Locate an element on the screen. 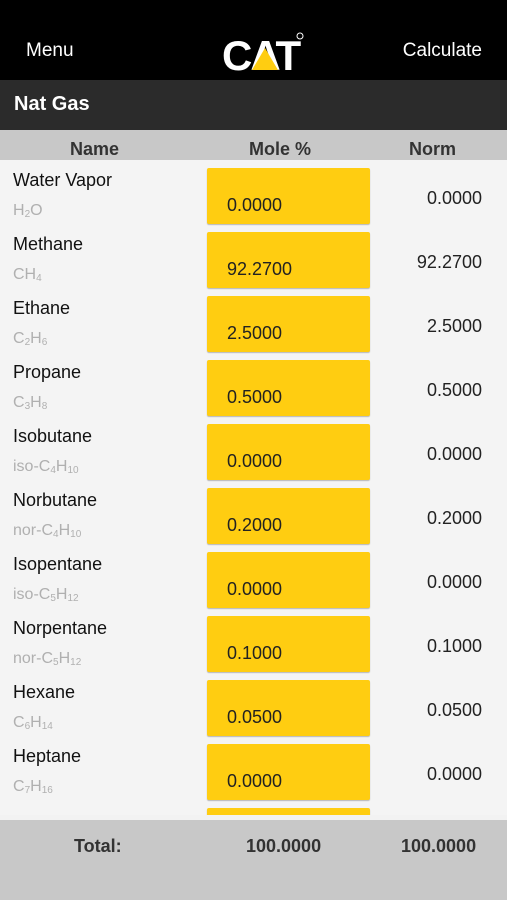 This screenshot has height=900, width=507. list-item: Isobutane iso-C4H10 0.0000 0.0000 is located at coordinates (253, 448).